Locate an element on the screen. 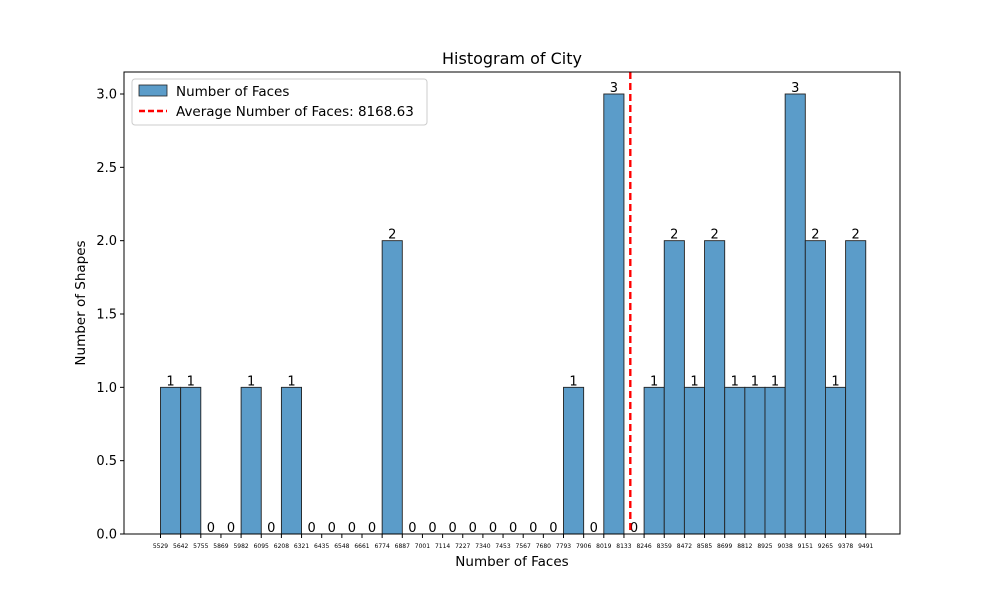 The image size is (1000, 600). x-tick-label: 6661 is located at coordinates (361, 546).